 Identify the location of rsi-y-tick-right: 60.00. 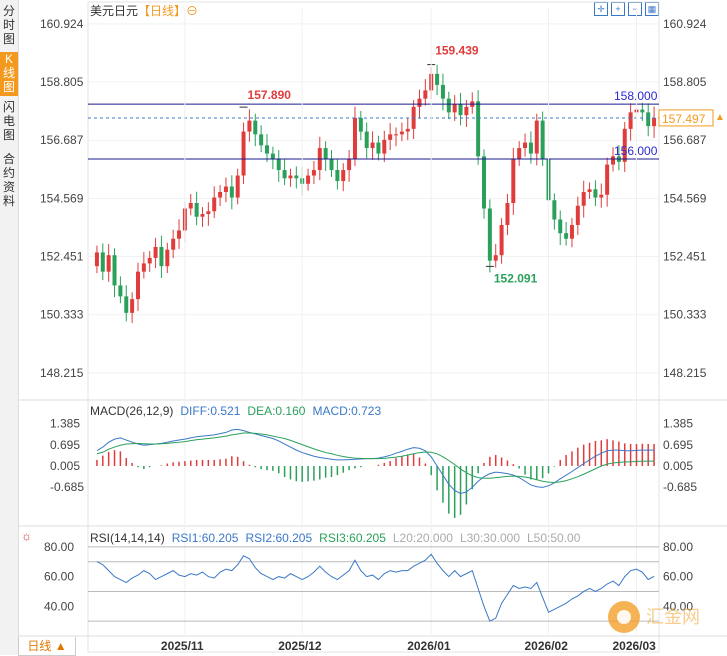
(678, 577).